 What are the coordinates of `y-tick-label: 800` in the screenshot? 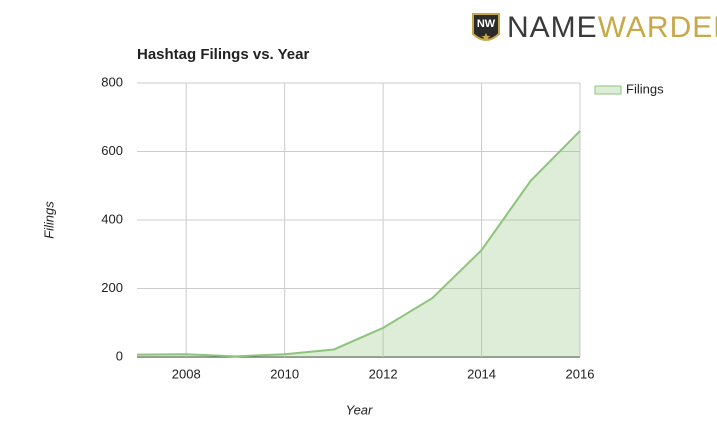 It's located at (112, 81).